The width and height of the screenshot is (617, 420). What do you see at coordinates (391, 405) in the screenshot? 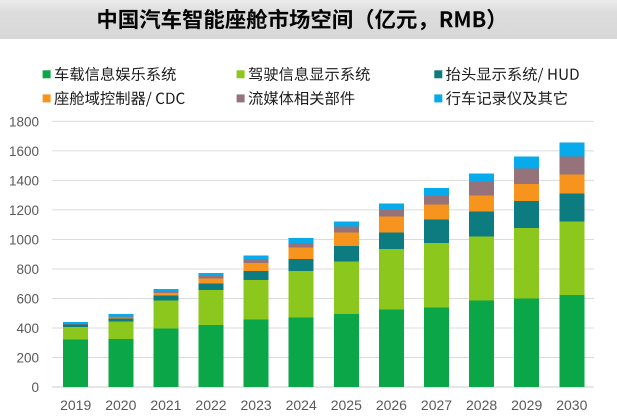
I see `svg-text: 2026` at bounding box center [391, 405].